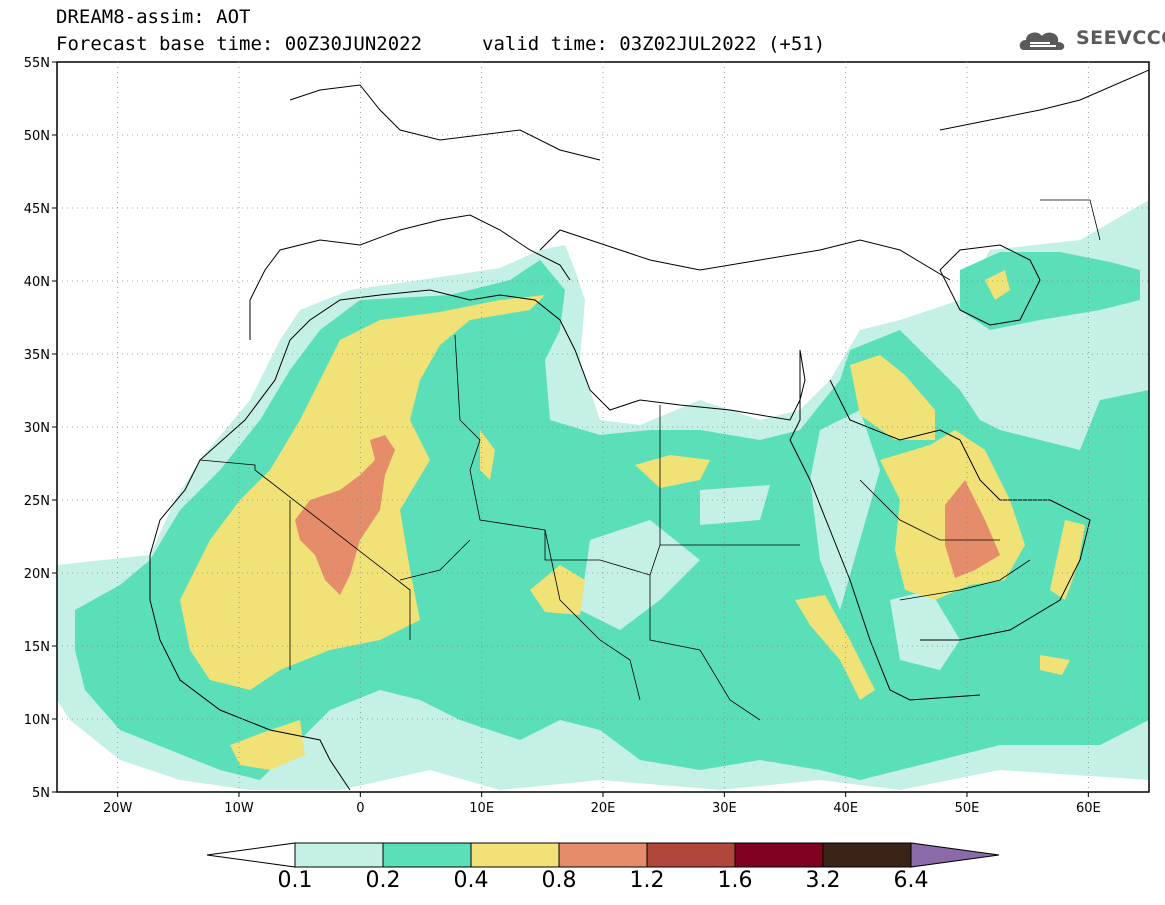 The image size is (1165, 905). Describe the element at coordinates (37, 63) in the screenshot. I see `lat-tick-label: 55N` at that location.